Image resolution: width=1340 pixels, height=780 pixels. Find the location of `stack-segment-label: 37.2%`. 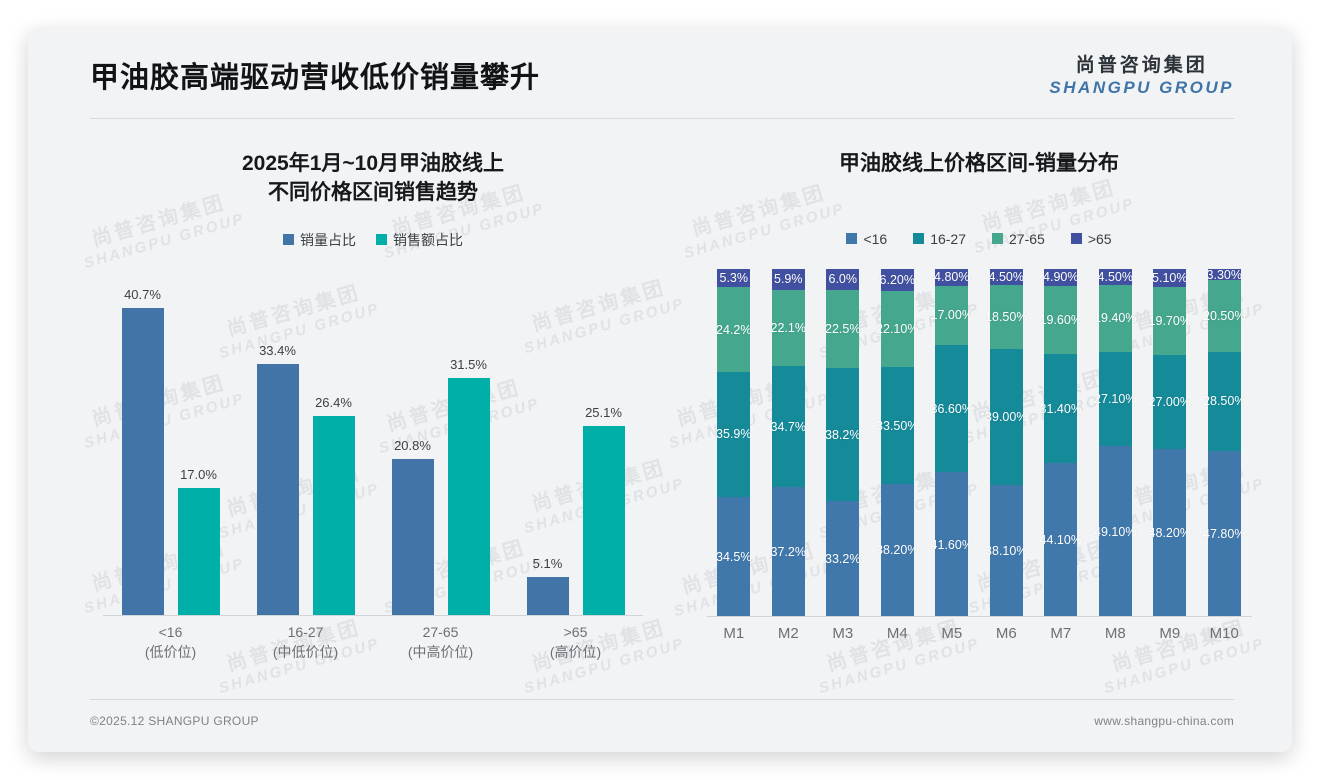

stack-segment-label: 37.2% is located at coordinates (788, 551).